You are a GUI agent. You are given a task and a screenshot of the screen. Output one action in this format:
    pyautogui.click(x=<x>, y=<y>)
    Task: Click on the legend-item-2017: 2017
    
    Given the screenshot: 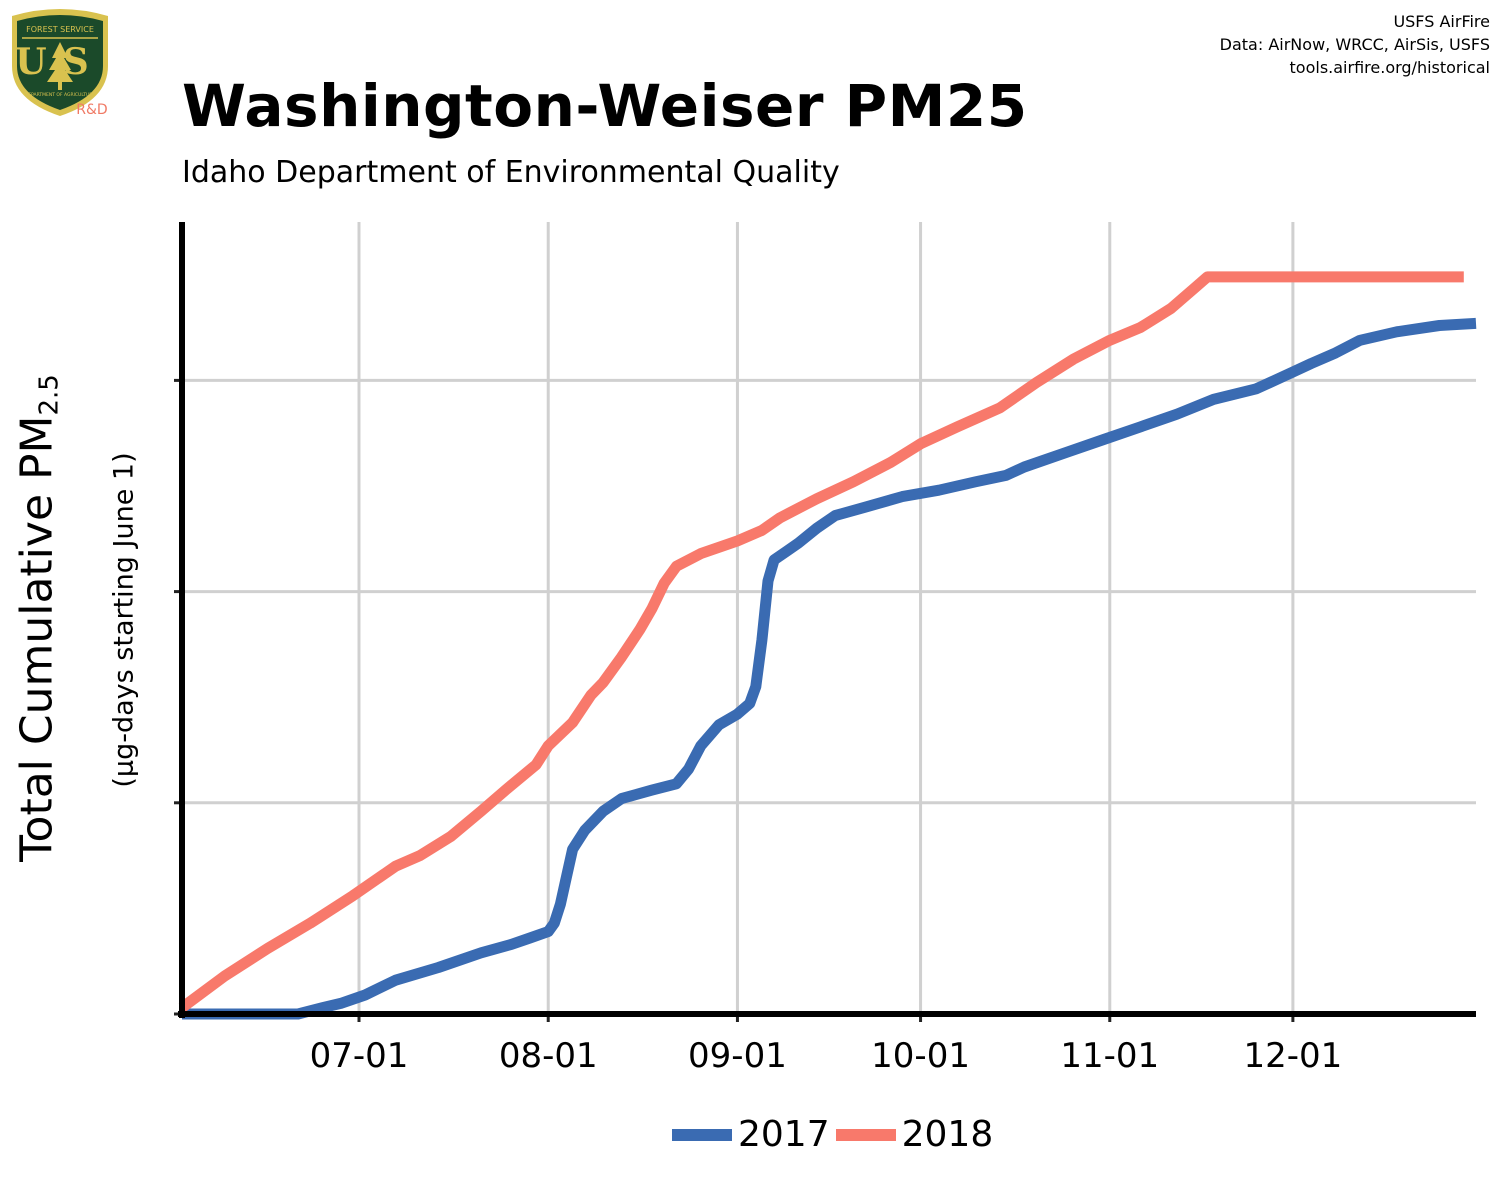 What is the action you would take?
    pyautogui.click(x=751, y=1134)
    